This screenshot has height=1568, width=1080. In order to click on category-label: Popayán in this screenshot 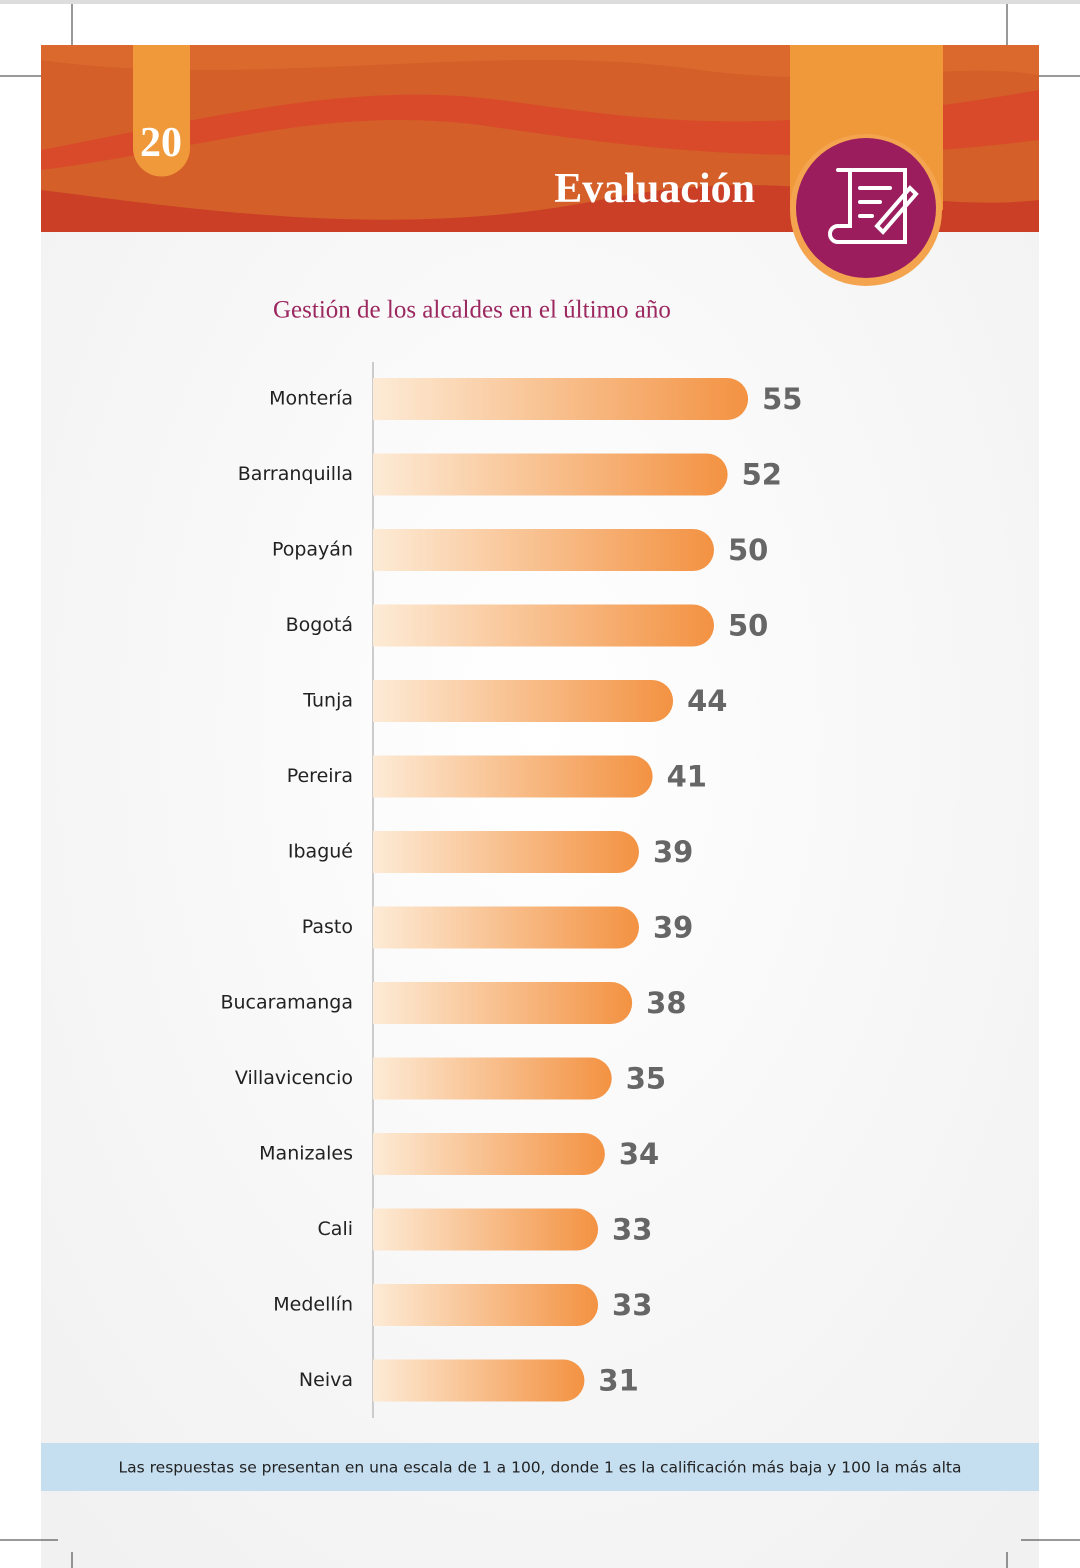, I will do `click(312, 550)`.